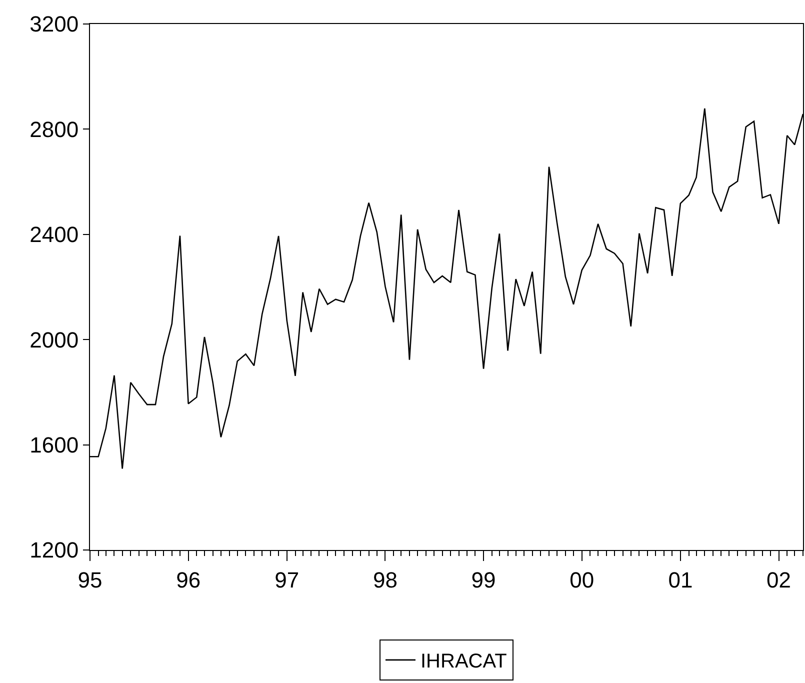 Image resolution: width=805 pixels, height=683 pixels. Describe the element at coordinates (54, 24) in the screenshot. I see `y-tick-label: 3200` at that location.